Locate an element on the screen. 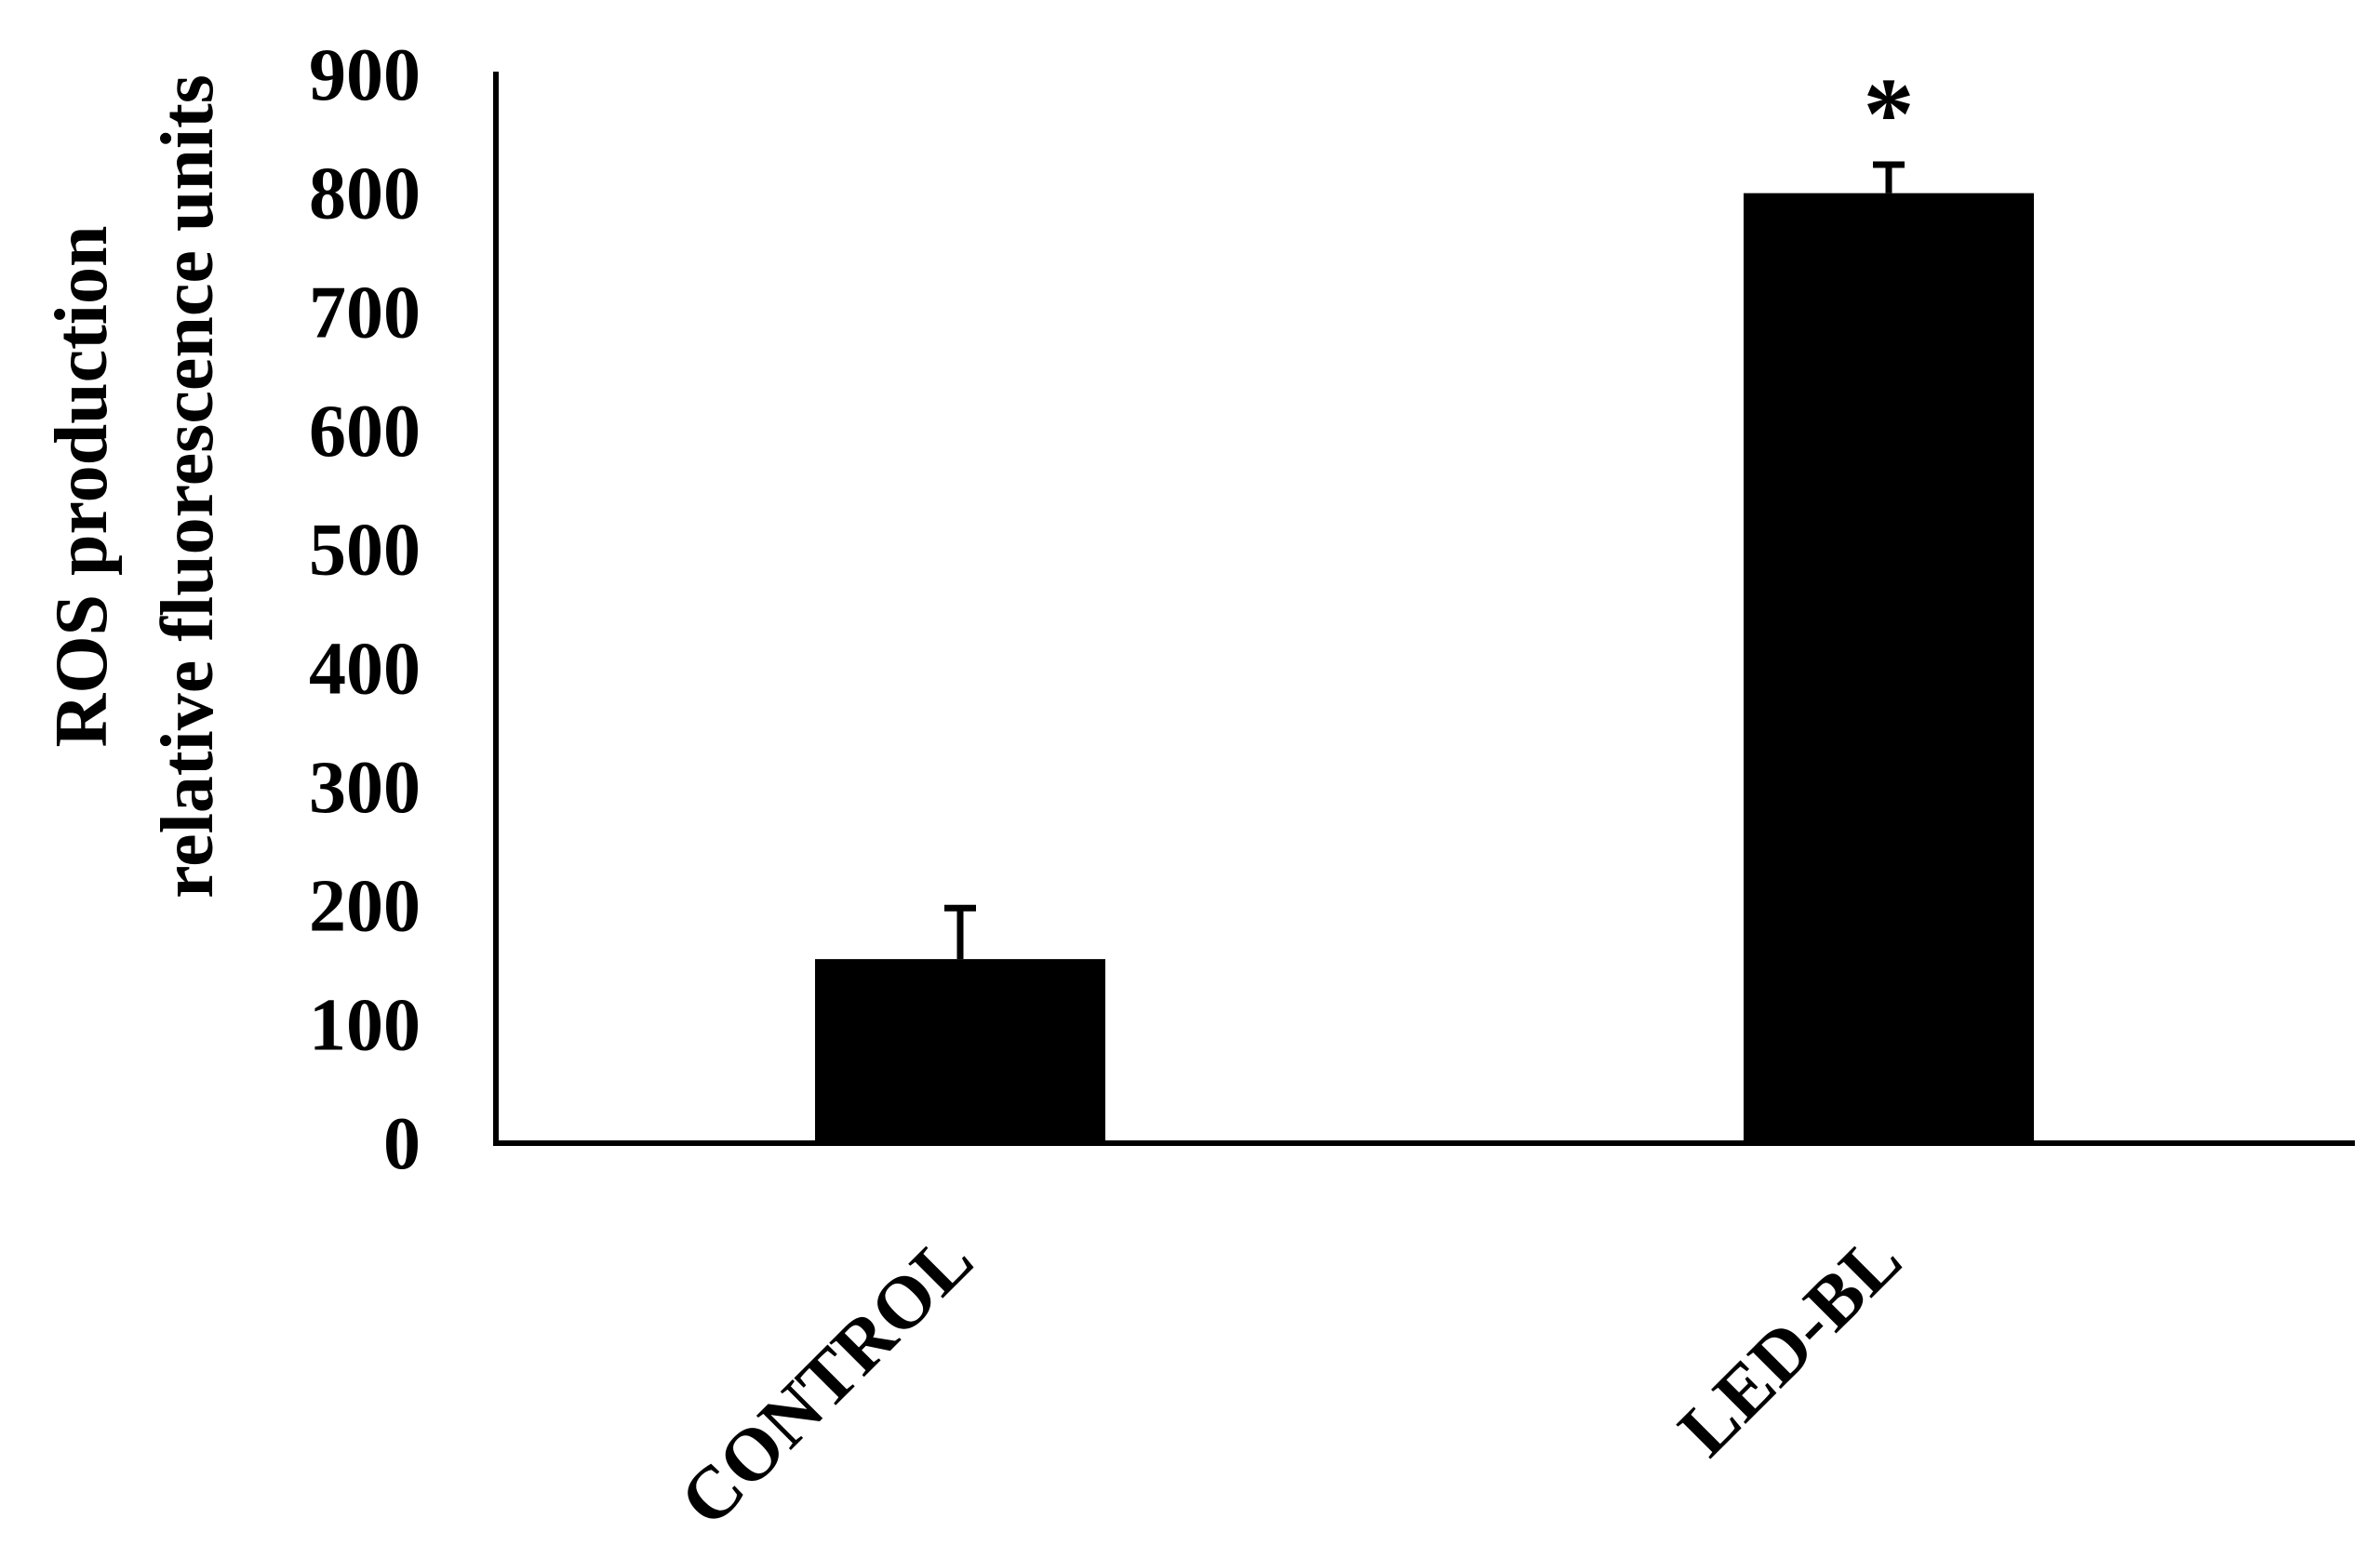  category-labels: CONTROL LED-BL is located at coordinates (1290, 1380).